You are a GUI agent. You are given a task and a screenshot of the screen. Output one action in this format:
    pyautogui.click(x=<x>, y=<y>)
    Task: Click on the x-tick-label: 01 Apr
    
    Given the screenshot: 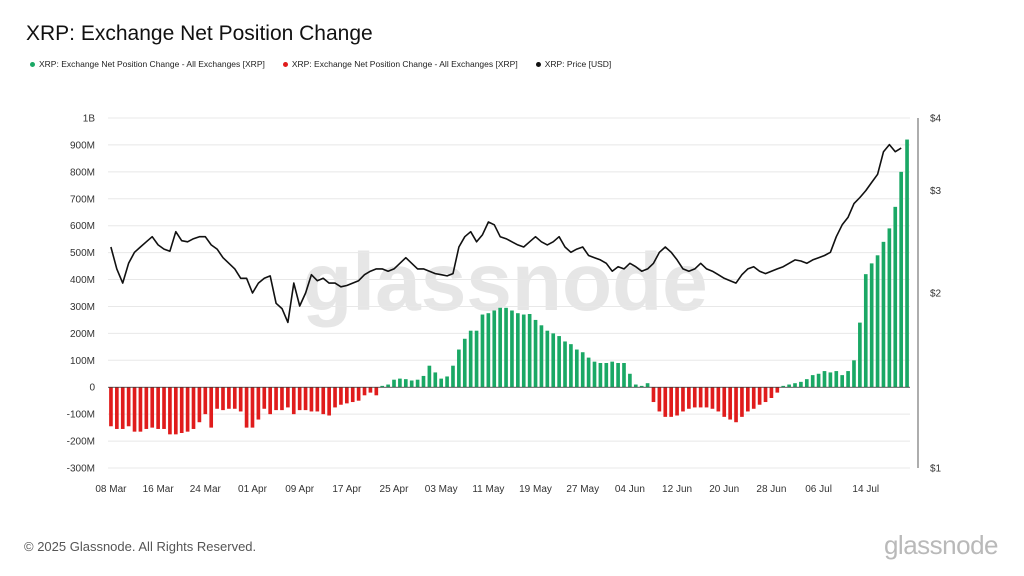 What is the action you would take?
    pyautogui.click(x=253, y=489)
    